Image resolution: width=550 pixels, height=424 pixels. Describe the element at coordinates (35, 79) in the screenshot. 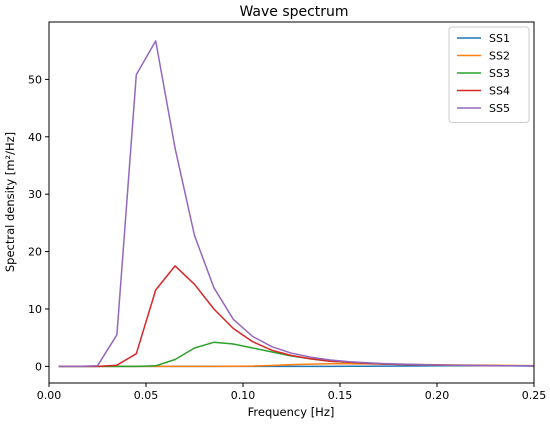

I see `y-tick-label: 50` at that location.